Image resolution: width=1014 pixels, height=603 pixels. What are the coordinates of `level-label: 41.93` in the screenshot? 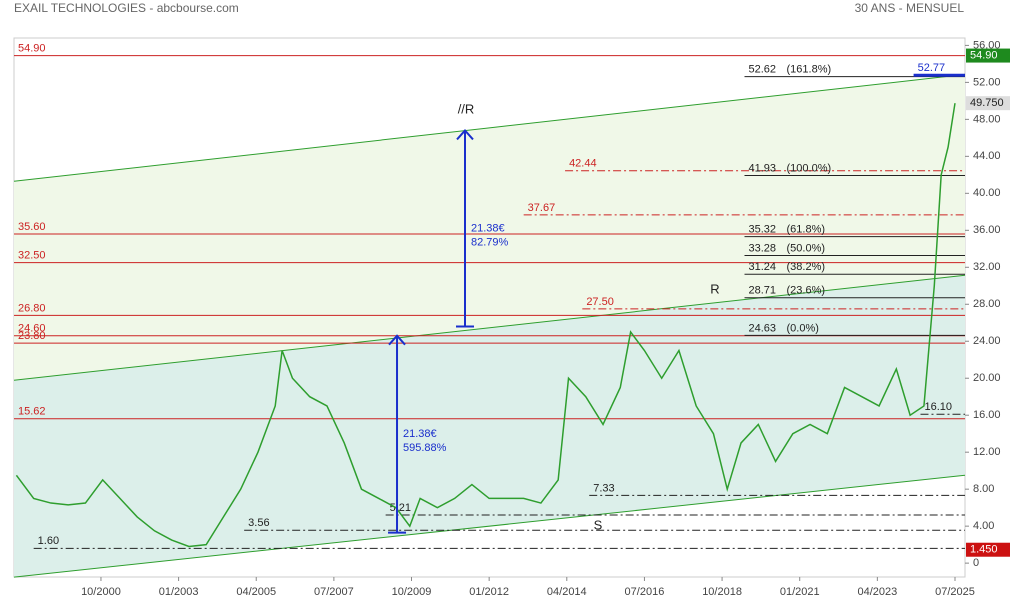 It's located at (763, 168).